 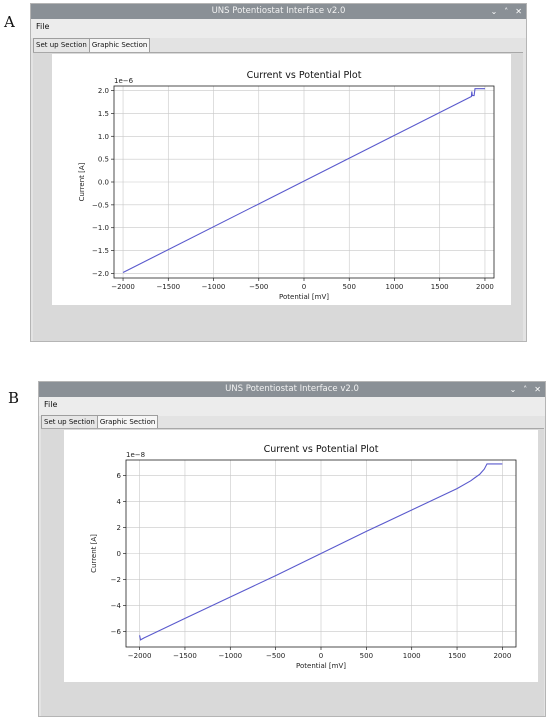 I want to click on y-tick-label: 4, so click(x=119, y=502).